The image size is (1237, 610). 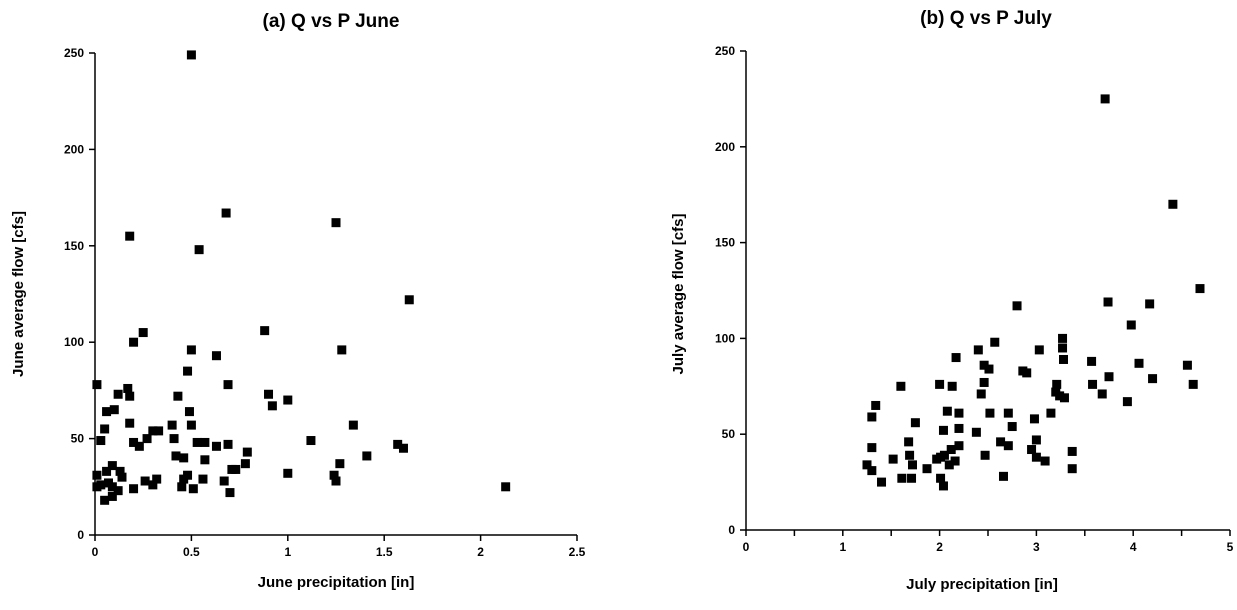 I want to click on chart-july-x-tick-label: 1, so click(x=842, y=547).